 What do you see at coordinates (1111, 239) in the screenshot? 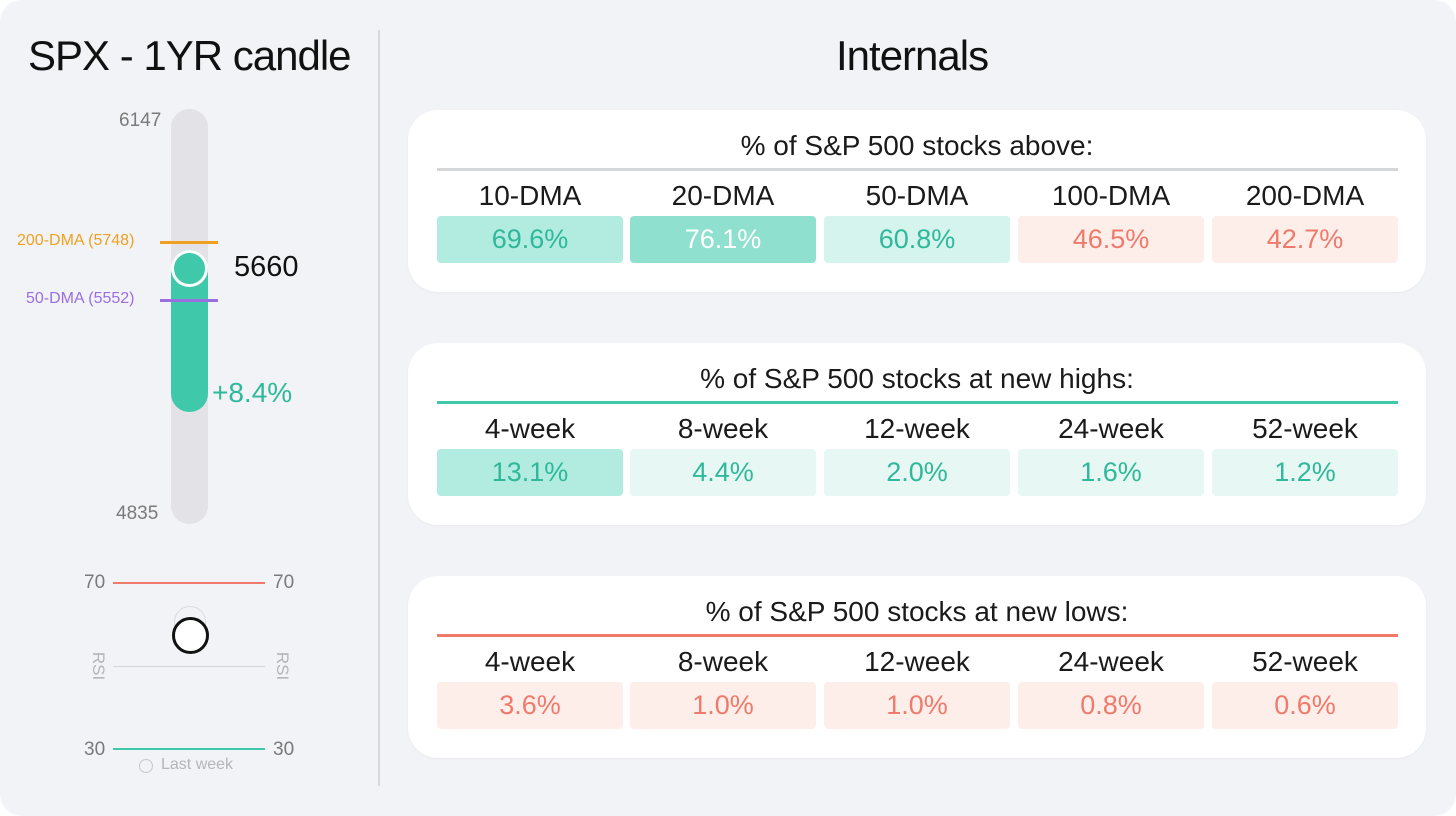
I see `value-cell: 46.5%` at bounding box center [1111, 239].